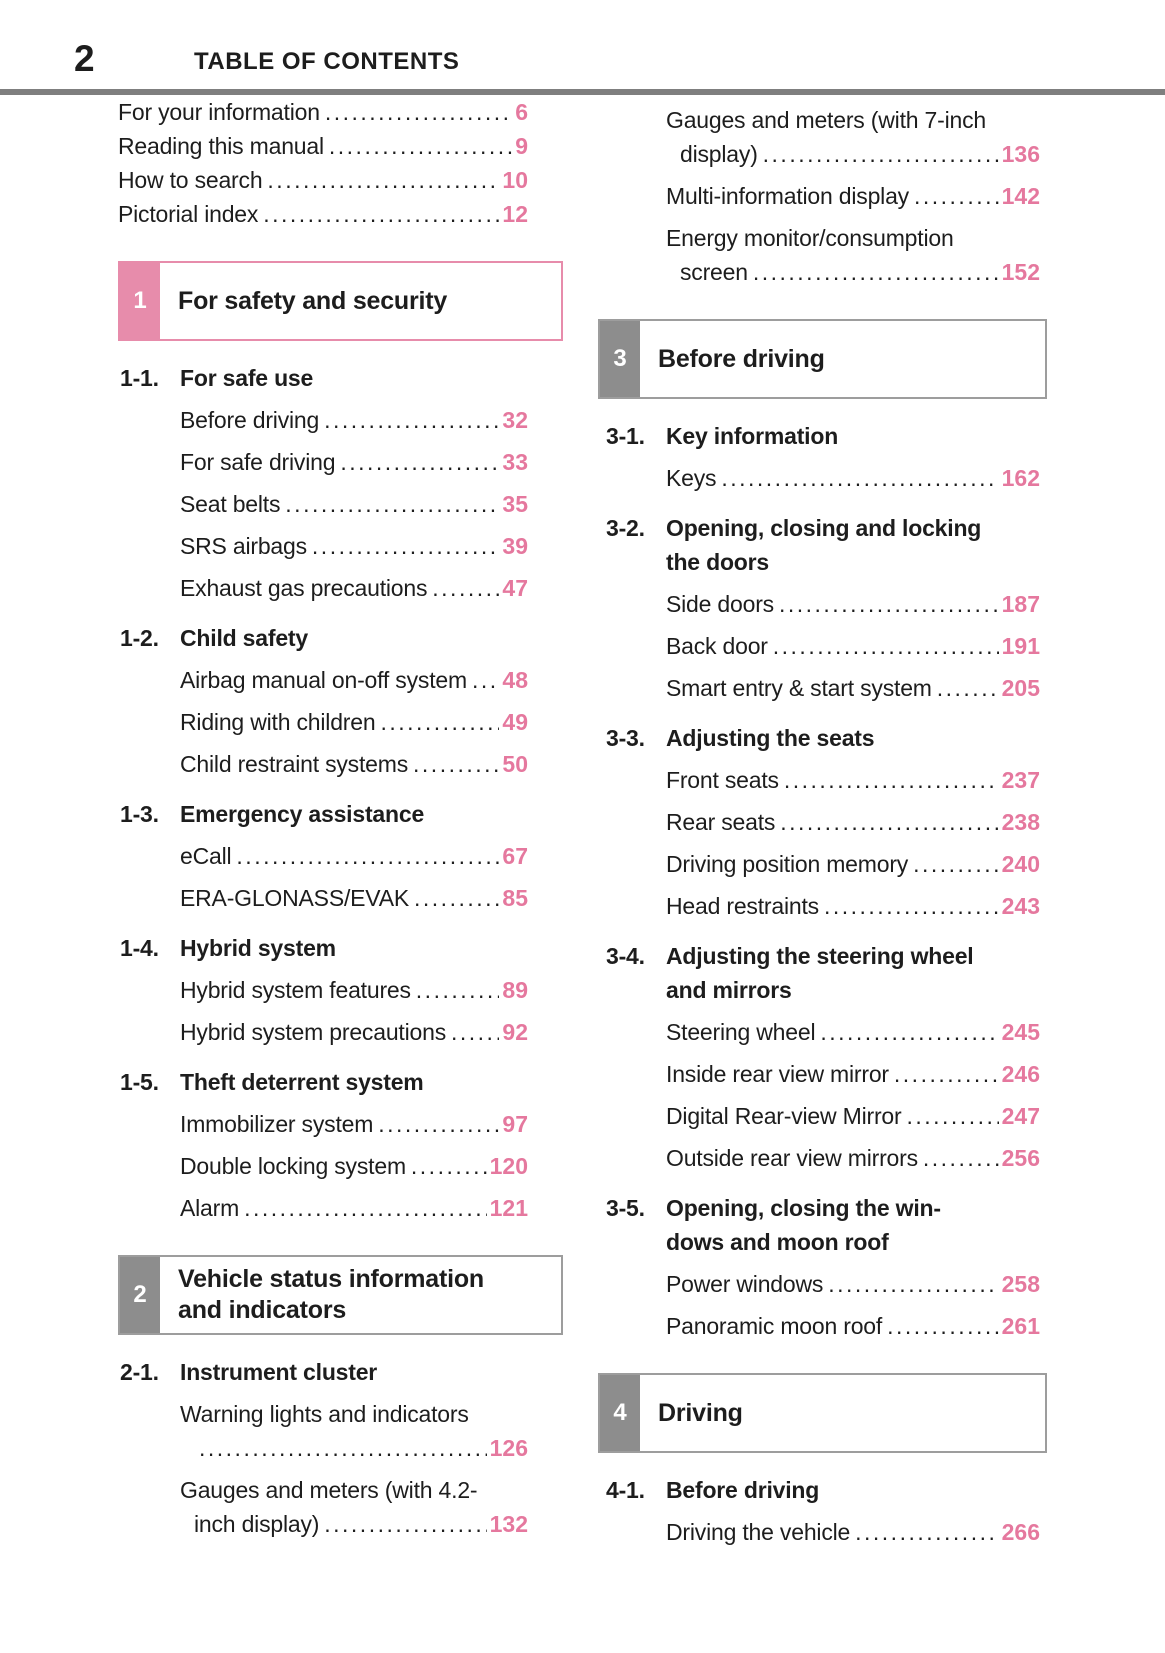 Image resolution: width=1165 pixels, height=1653 pixels. Describe the element at coordinates (277, 1124) in the screenshot. I see `entry-text: Immobilizer system` at that location.